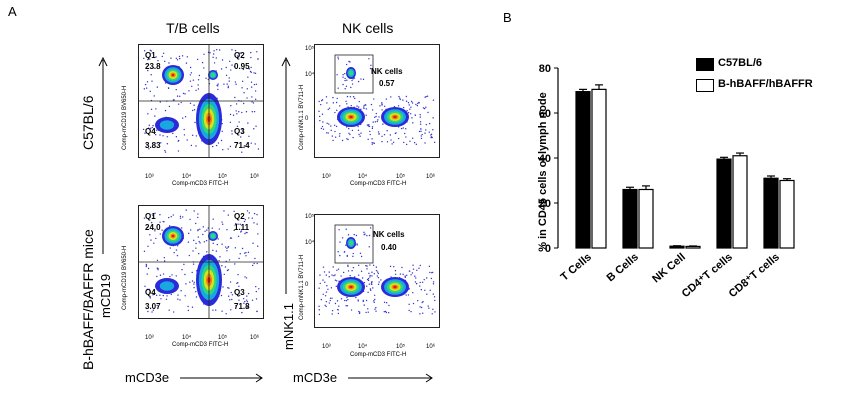 This screenshot has width=850, height=402. I want to click on legend-label-c57: C57BL/6, so click(740, 63).